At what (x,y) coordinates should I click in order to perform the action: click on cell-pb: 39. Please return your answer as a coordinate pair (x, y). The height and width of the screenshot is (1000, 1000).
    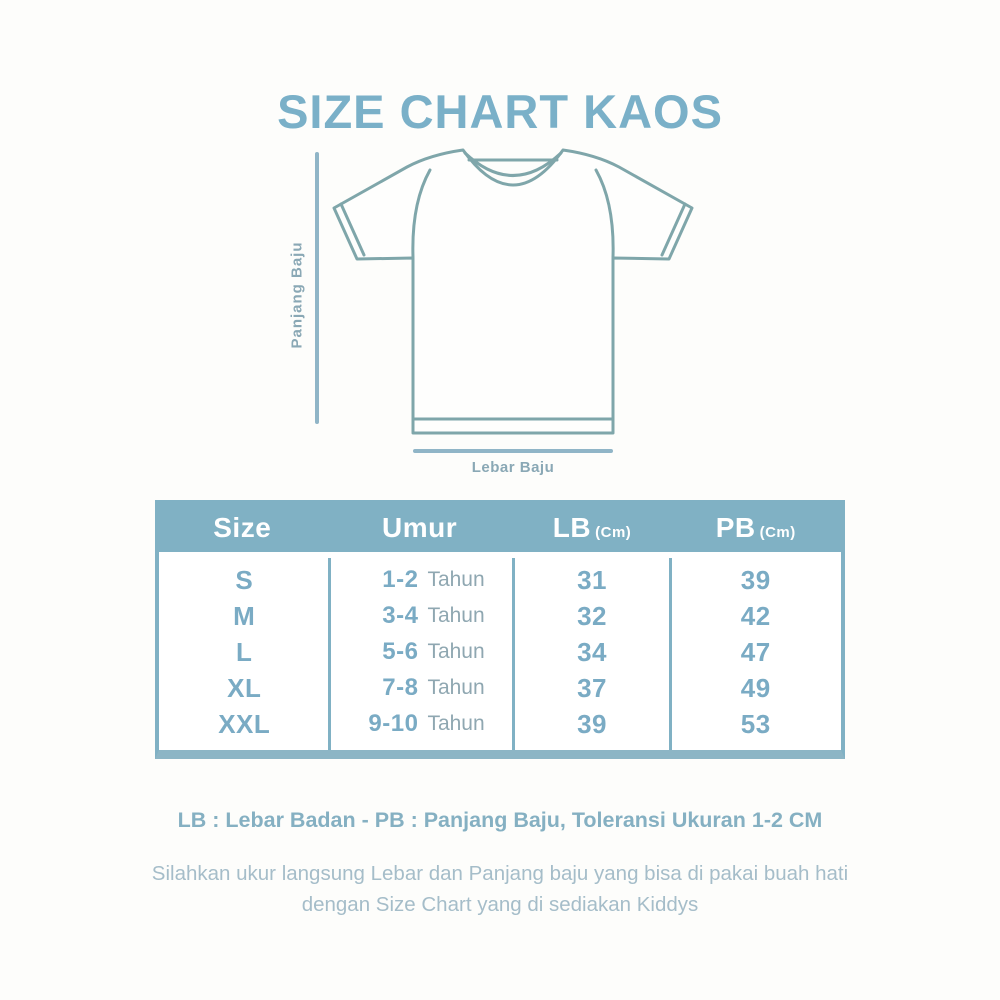
    Looking at the image, I should click on (755, 579).